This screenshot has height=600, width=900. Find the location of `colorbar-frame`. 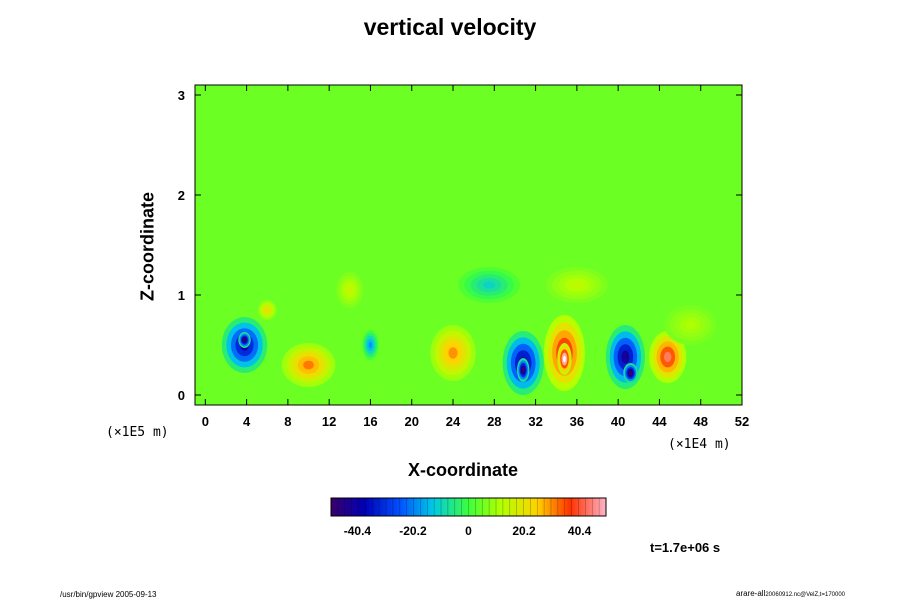

colorbar-frame is located at coordinates (468, 507).